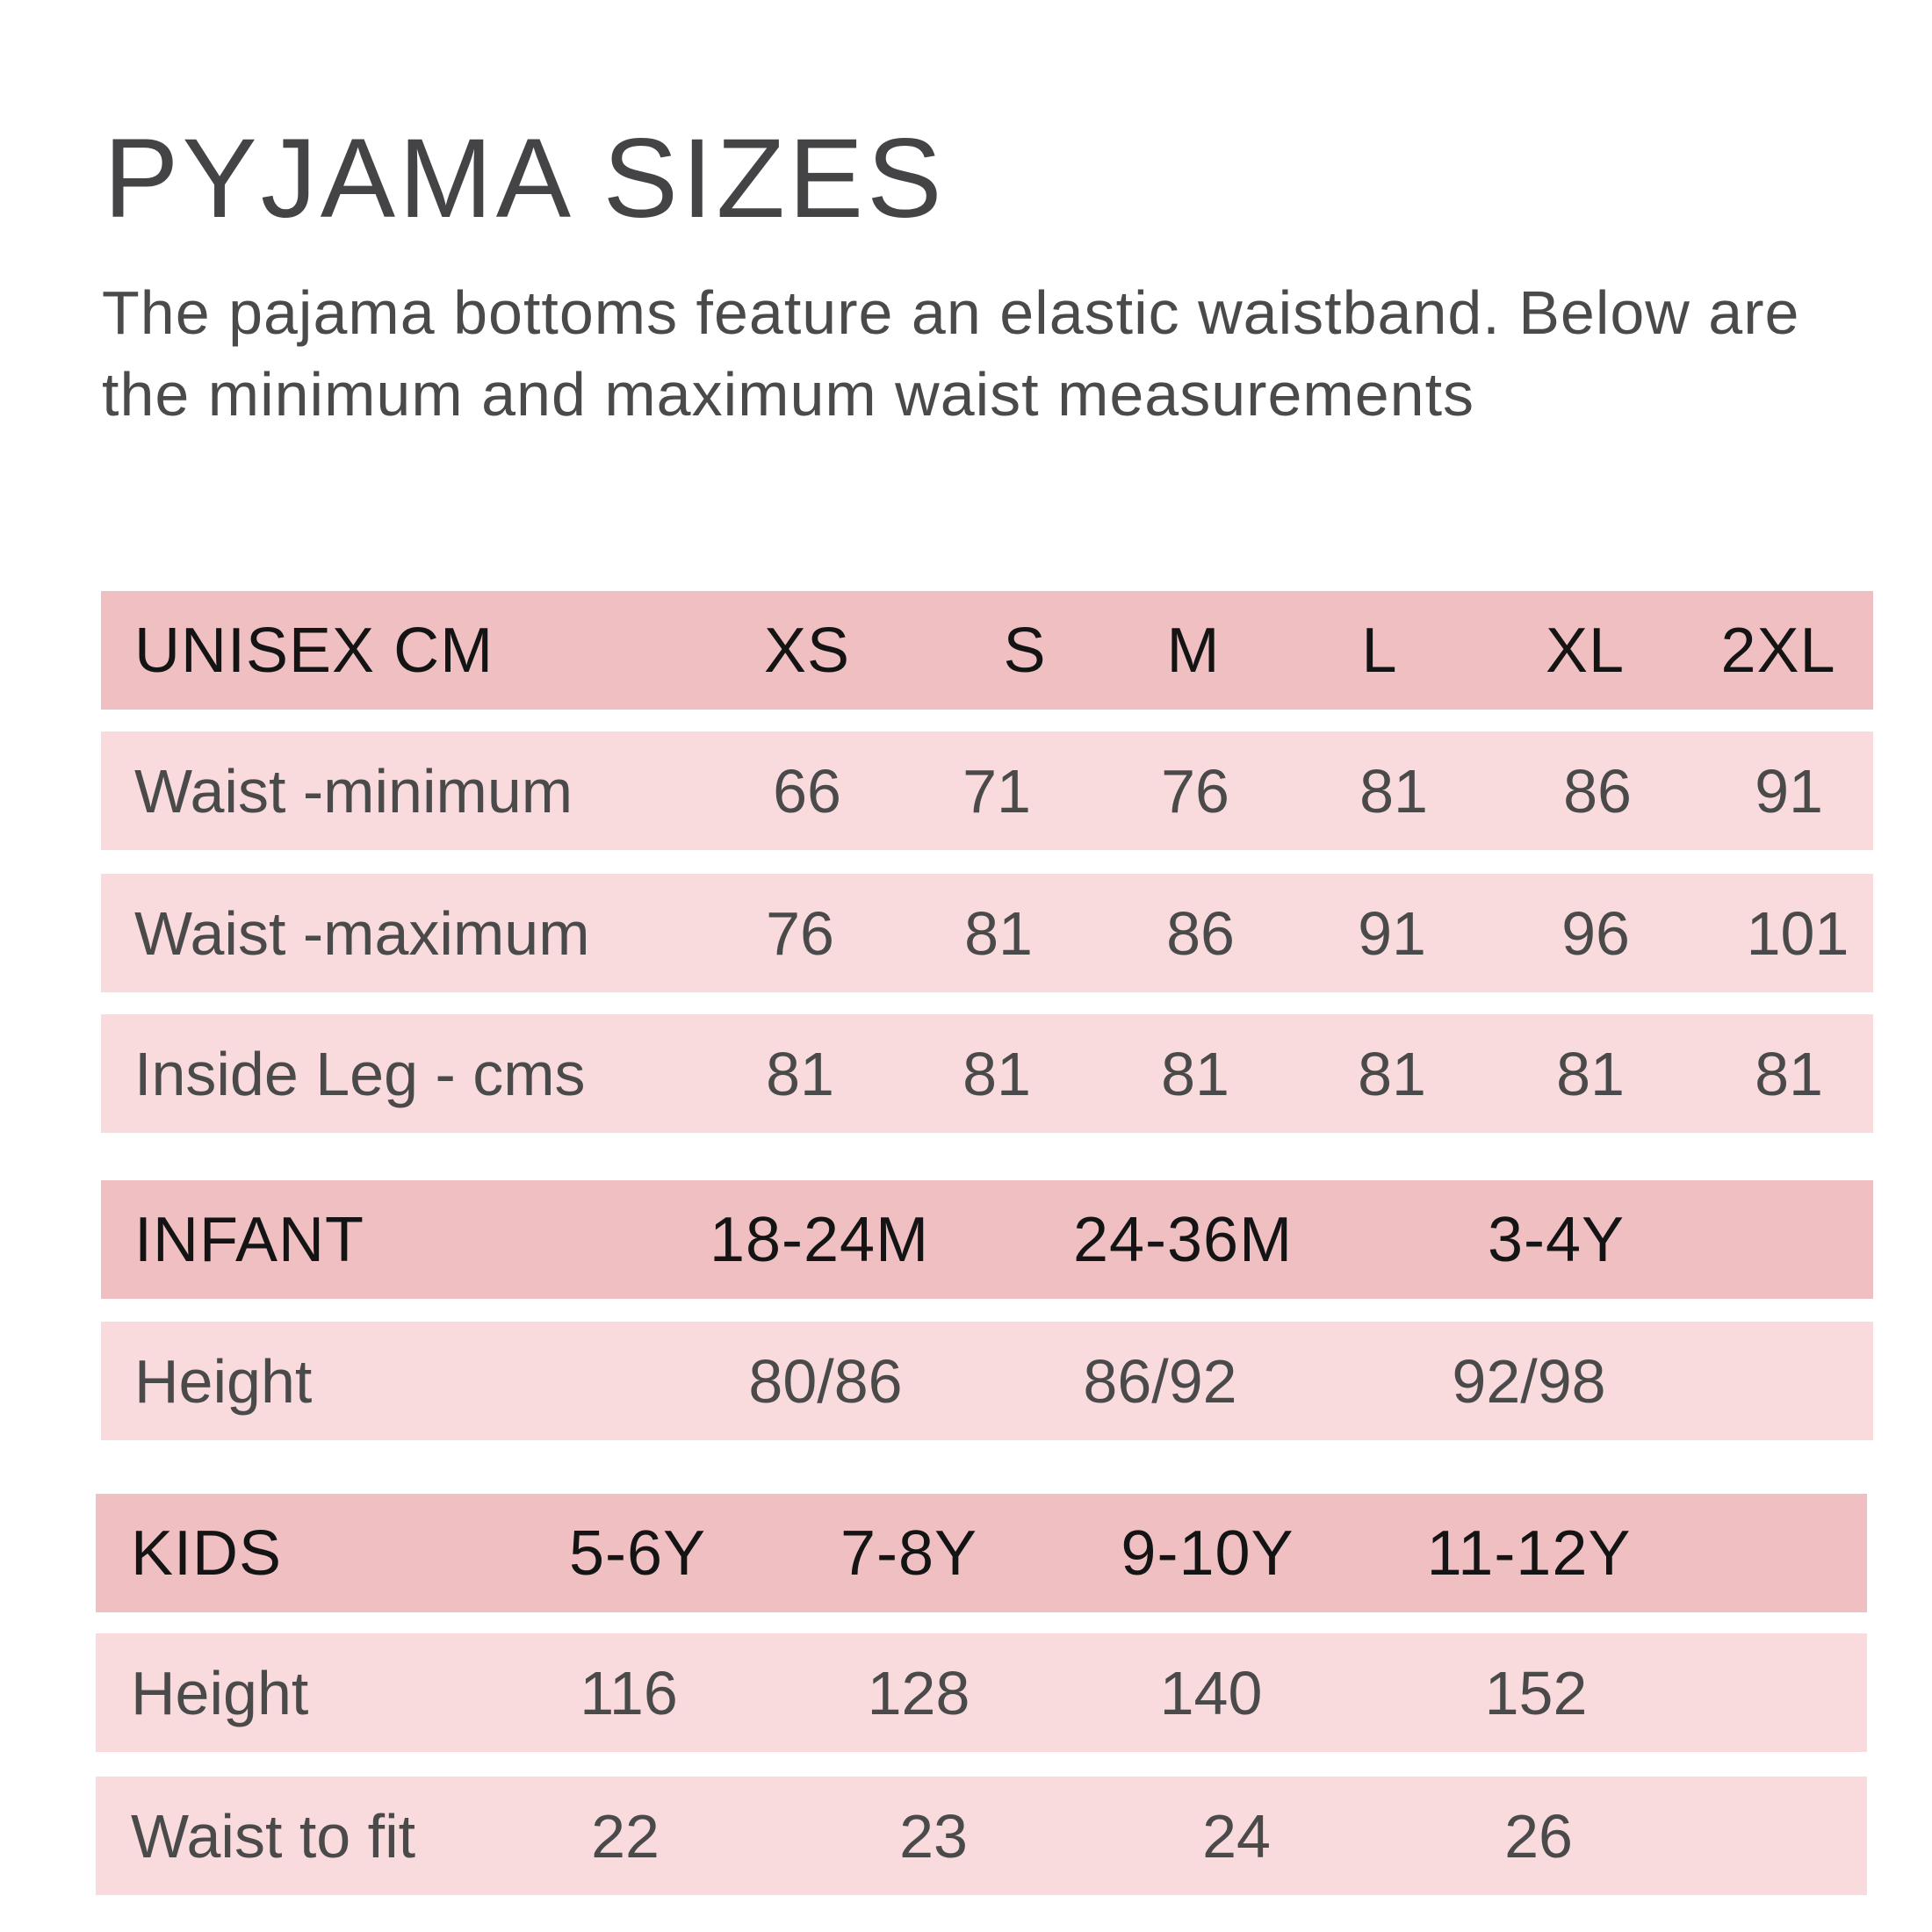 The width and height of the screenshot is (1932, 1932). What do you see at coordinates (1529, 1553) in the screenshot?
I see `size-11-12y: 11-12Y` at bounding box center [1529, 1553].